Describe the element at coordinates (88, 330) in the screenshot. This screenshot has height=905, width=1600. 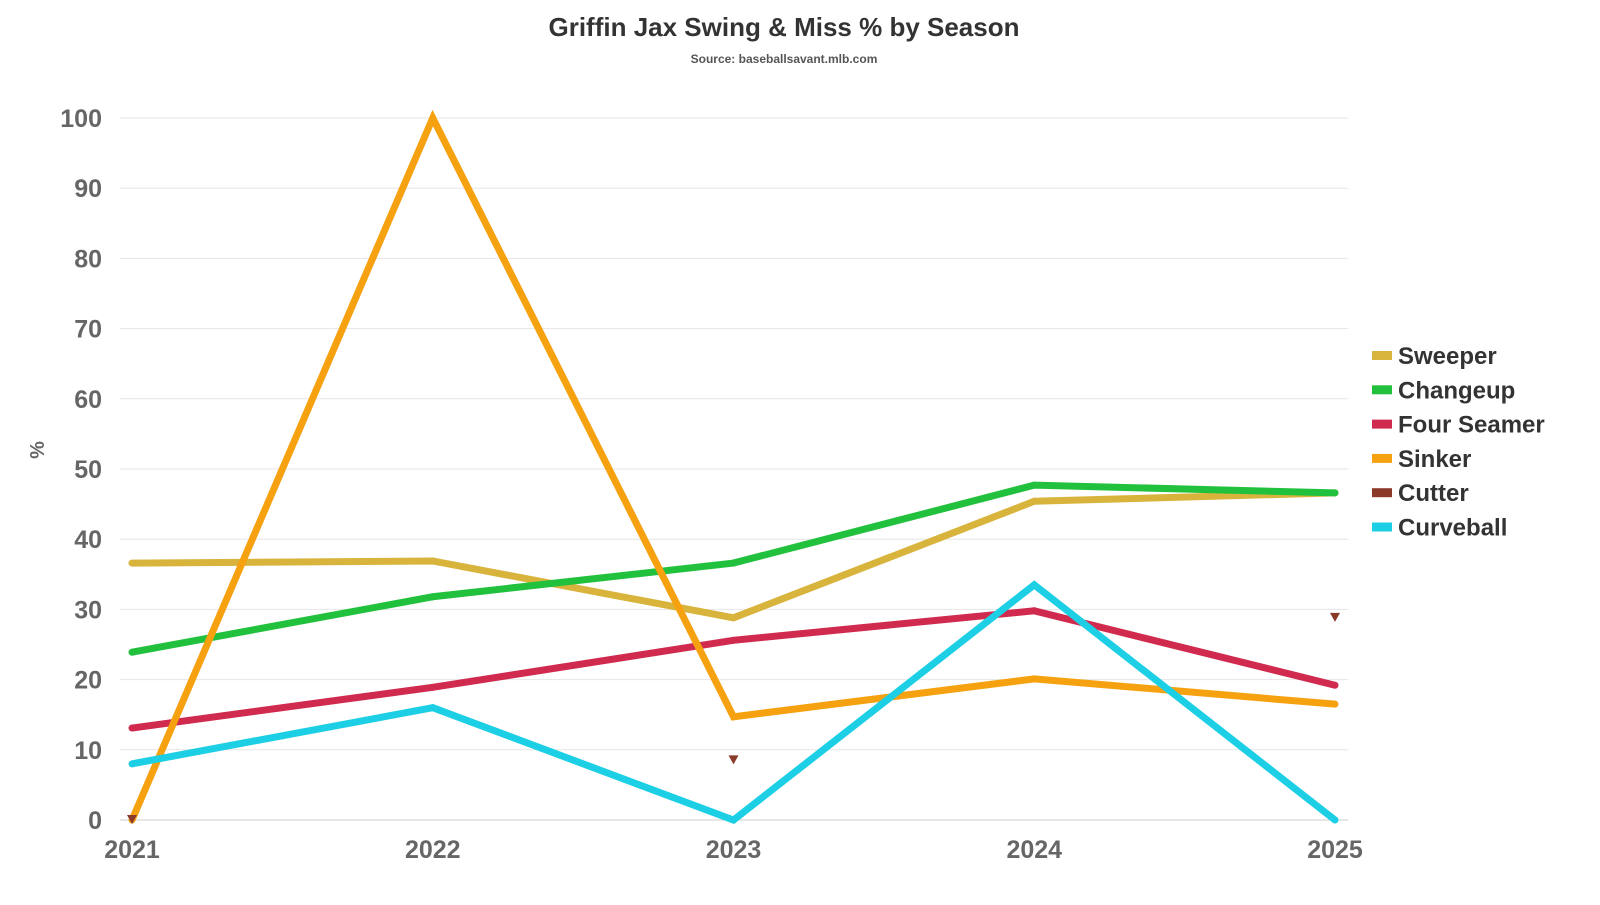
I see `y-tick-label: 70` at that location.